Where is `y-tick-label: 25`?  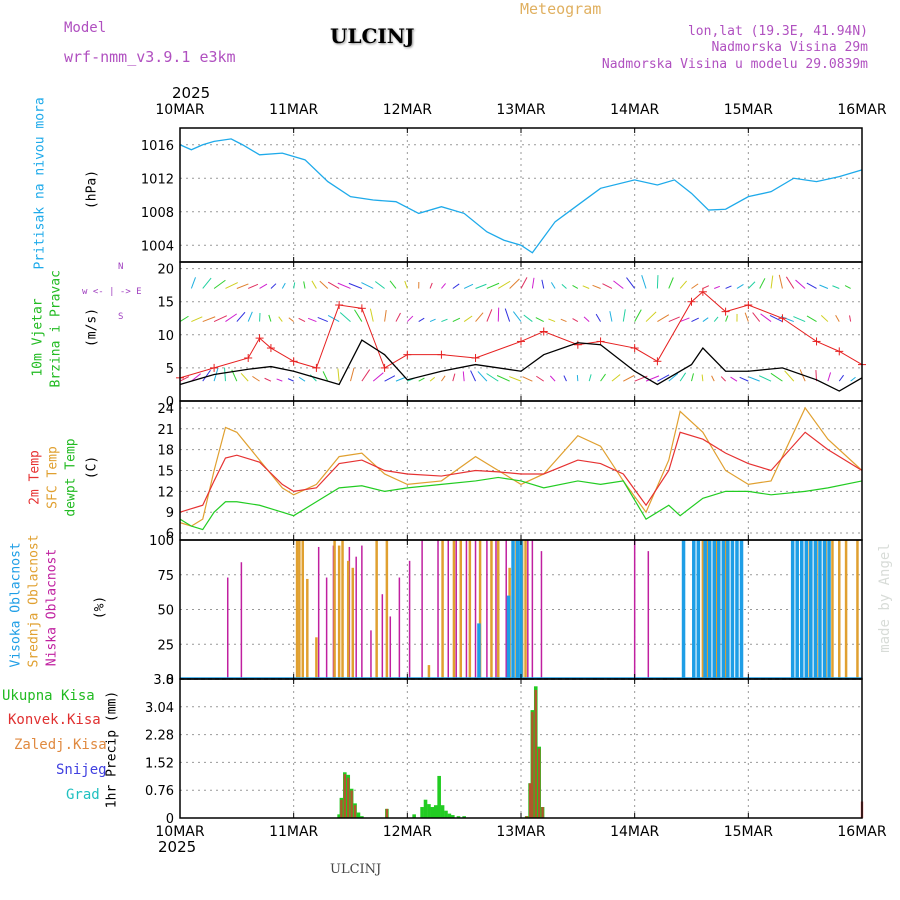 y-tick-label: 25 is located at coordinates (165, 645).